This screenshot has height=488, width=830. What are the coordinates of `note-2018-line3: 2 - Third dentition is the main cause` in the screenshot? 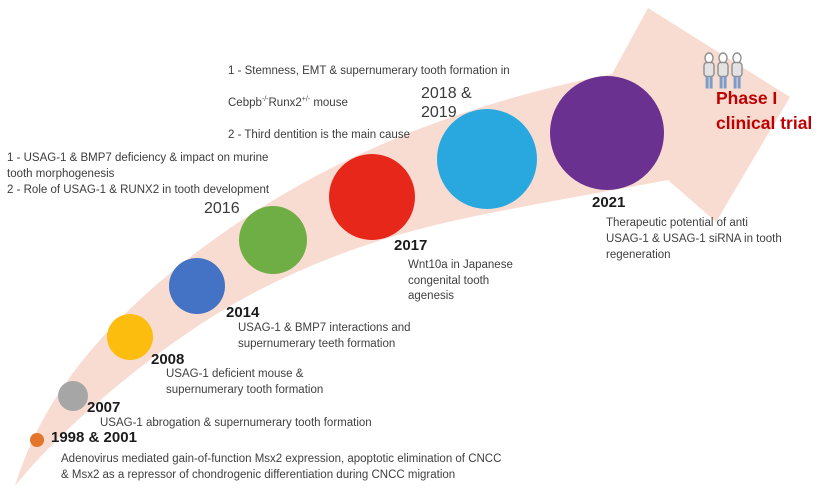 It's located at (319, 135).